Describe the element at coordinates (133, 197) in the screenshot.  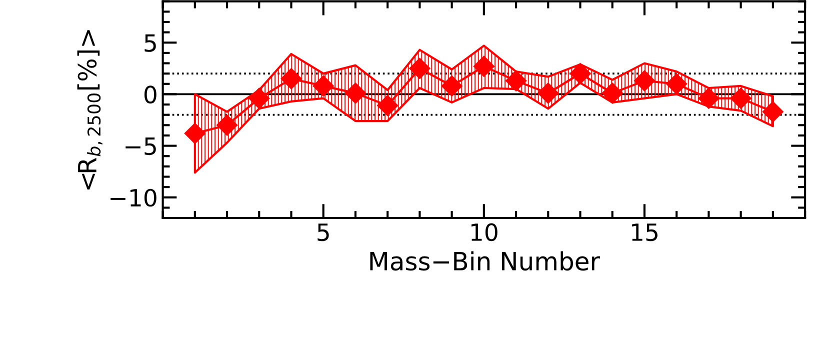
I see `y-tick-label: −10` at that location.